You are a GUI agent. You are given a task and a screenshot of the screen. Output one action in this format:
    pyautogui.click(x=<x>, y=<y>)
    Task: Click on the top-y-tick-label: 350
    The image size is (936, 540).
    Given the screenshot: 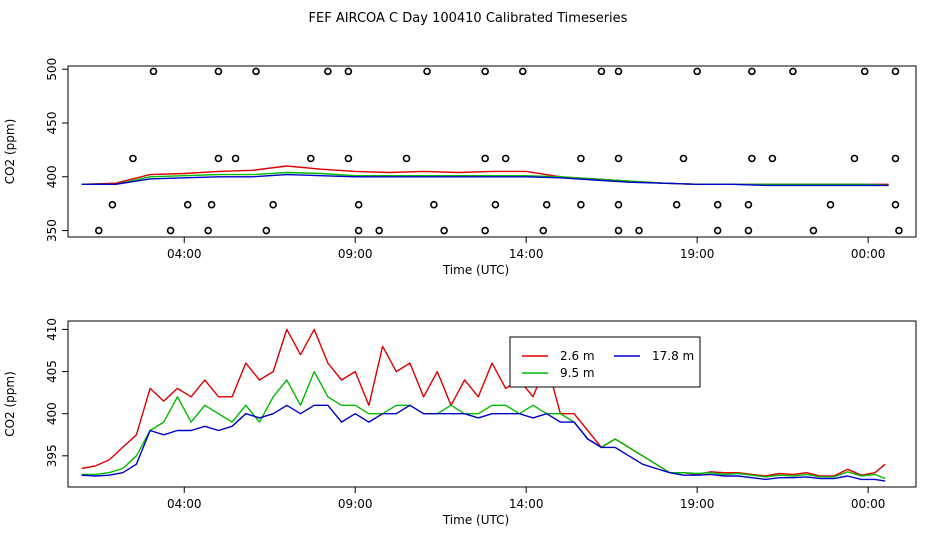 What is the action you would take?
    pyautogui.click(x=52, y=230)
    